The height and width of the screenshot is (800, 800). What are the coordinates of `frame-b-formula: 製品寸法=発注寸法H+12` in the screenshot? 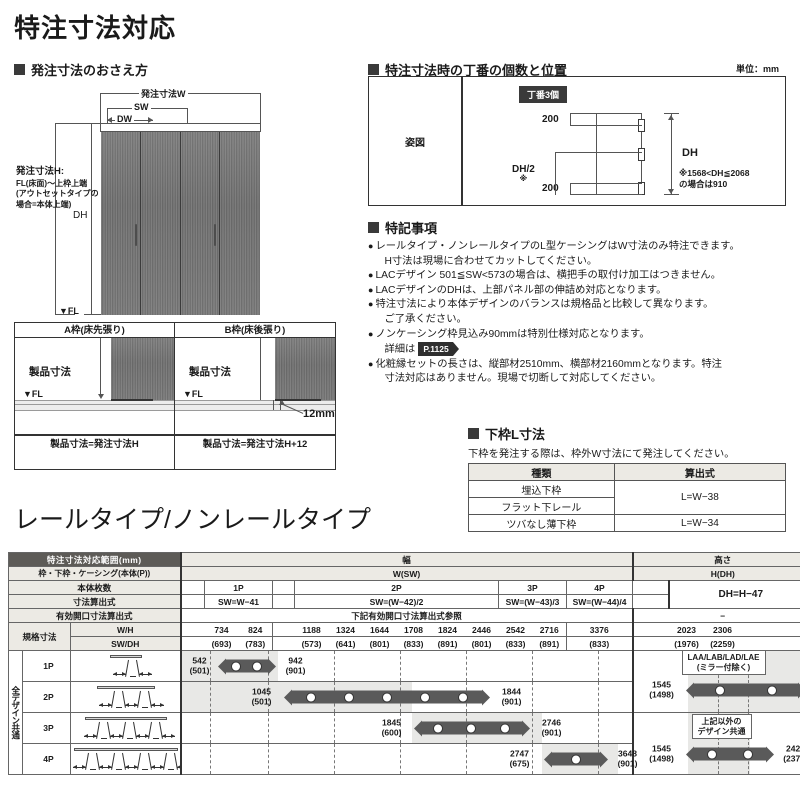 It's located at (255, 444).